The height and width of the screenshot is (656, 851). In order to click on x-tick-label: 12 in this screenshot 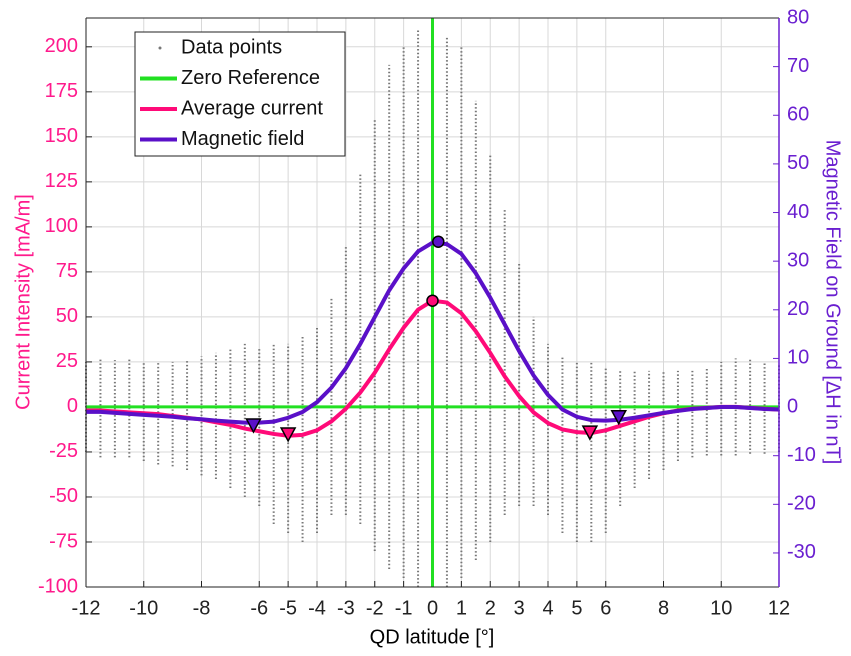, I will do `click(779, 608)`.